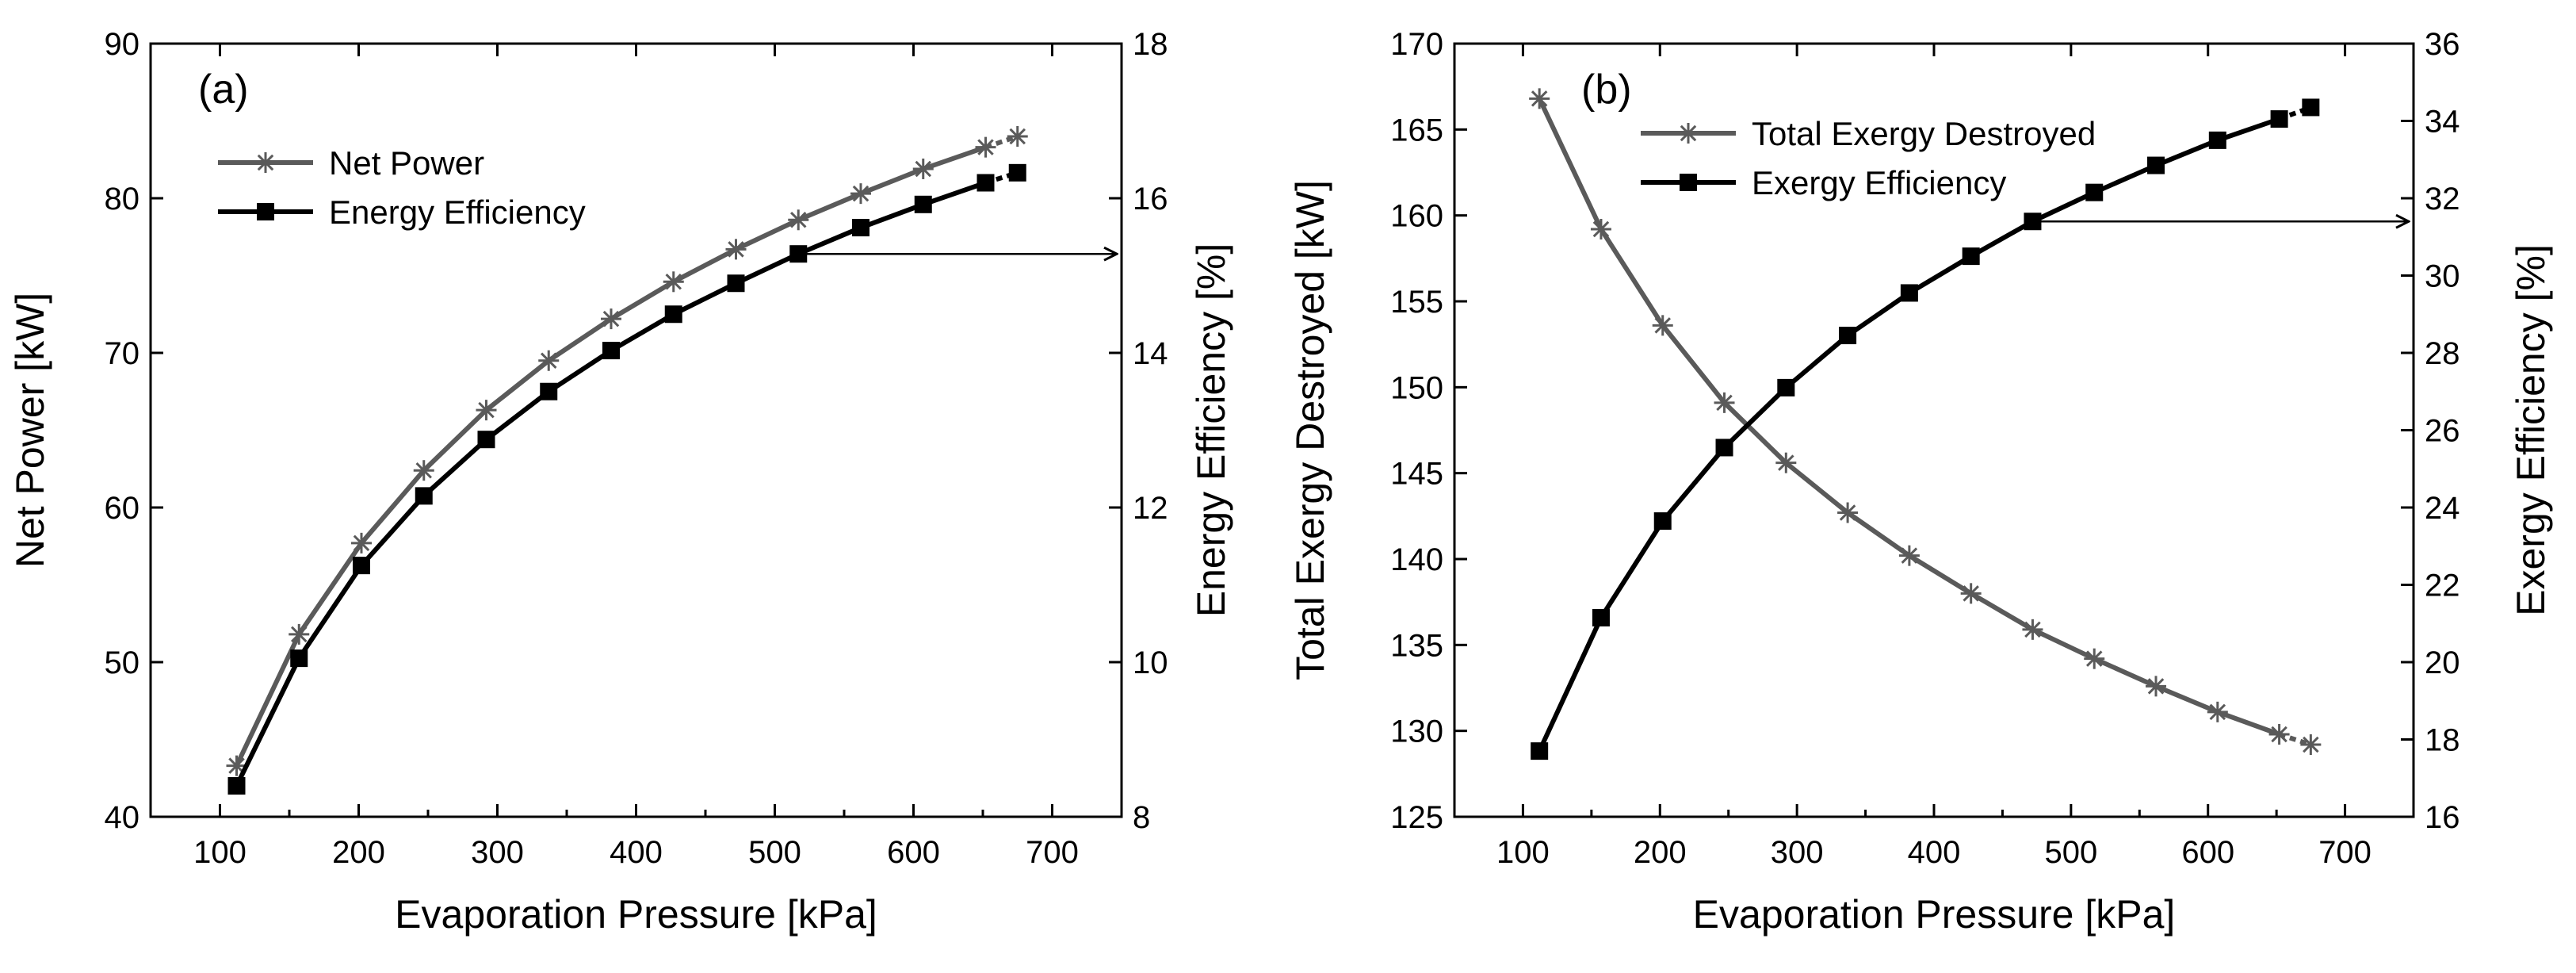 The height and width of the screenshot is (973, 2576). What do you see at coordinates (2345, 852) in the screenshot?
I see `x-tick-label: 700` at bounding box center [2345, 852].